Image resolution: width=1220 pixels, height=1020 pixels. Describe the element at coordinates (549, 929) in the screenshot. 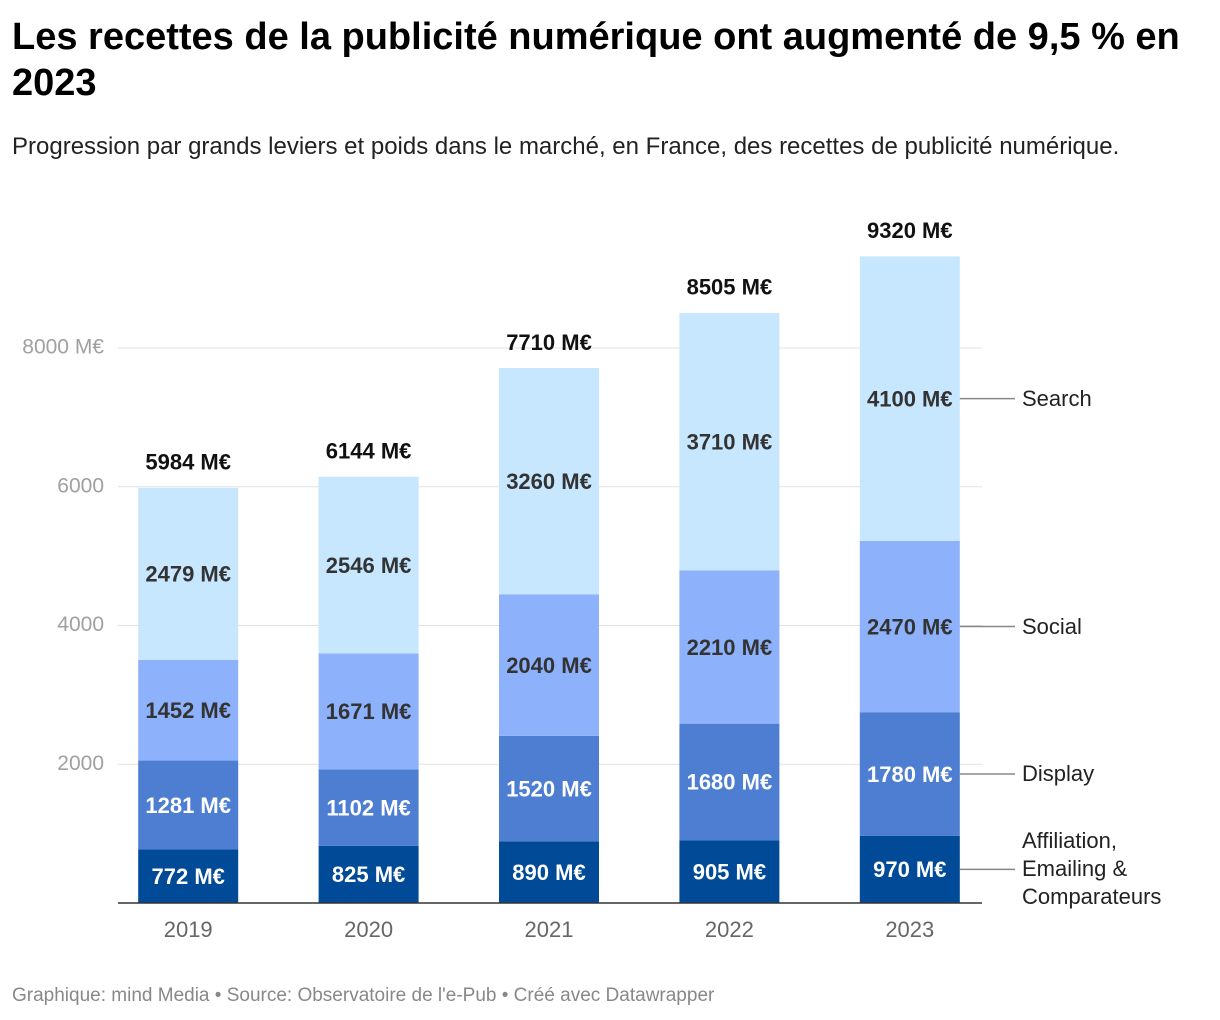

I see `x-tick-label: 2021` at that location.